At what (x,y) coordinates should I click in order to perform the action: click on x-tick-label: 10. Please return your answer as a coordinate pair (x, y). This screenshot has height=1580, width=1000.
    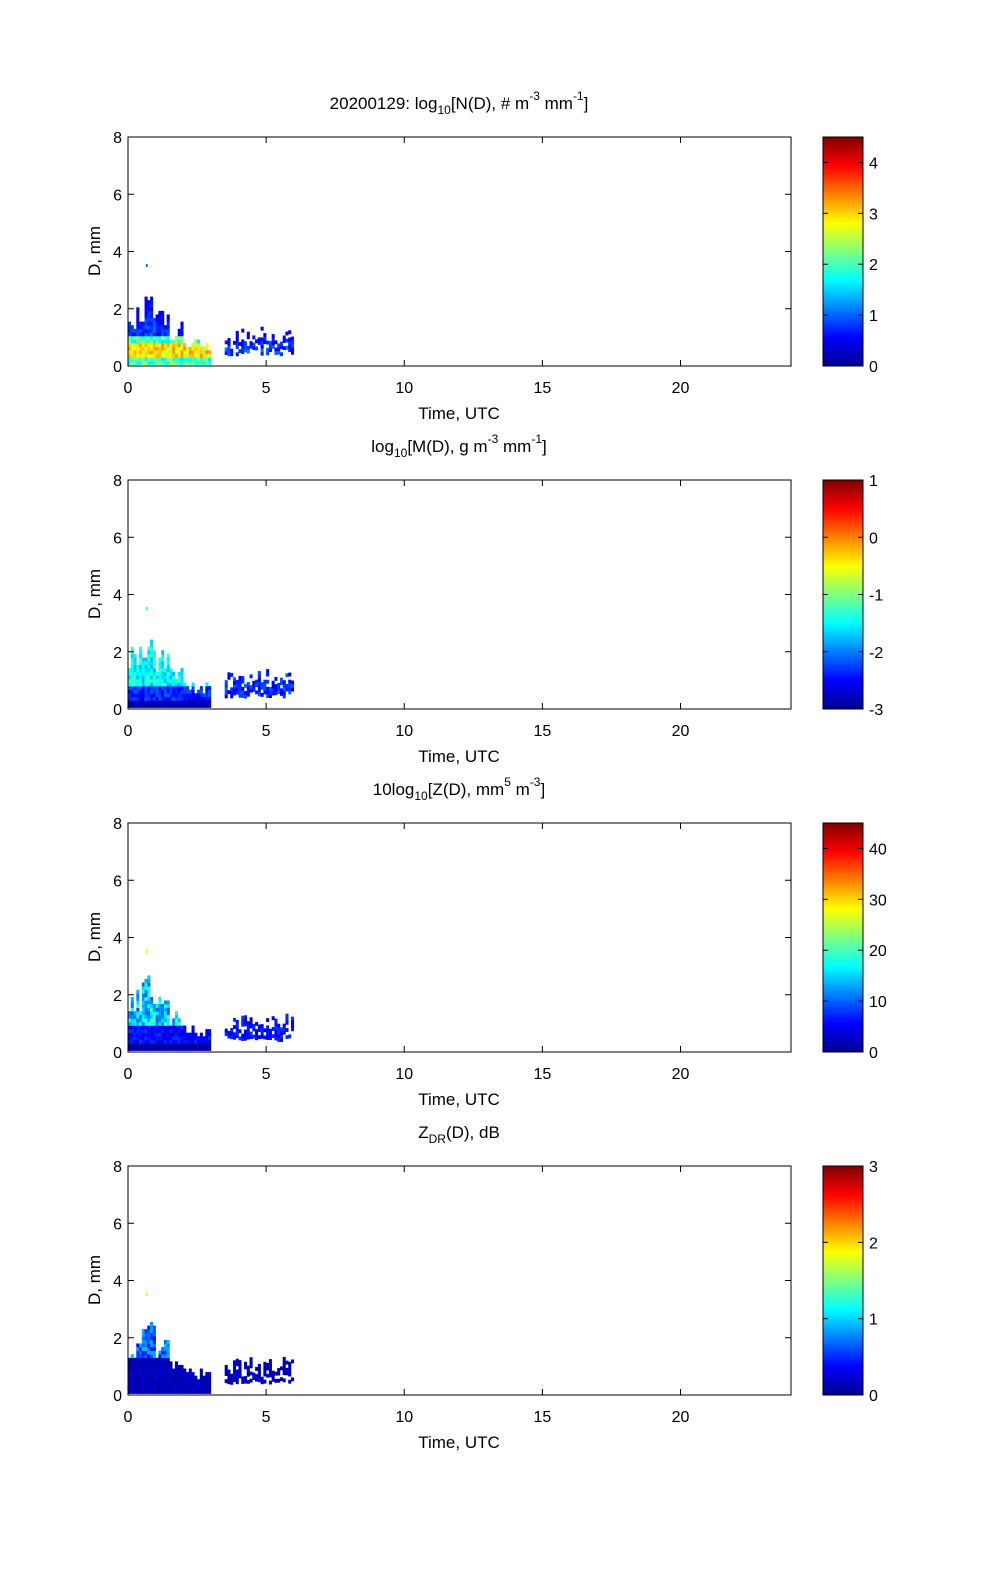
    Looking at the image, I should click on (404, 388).